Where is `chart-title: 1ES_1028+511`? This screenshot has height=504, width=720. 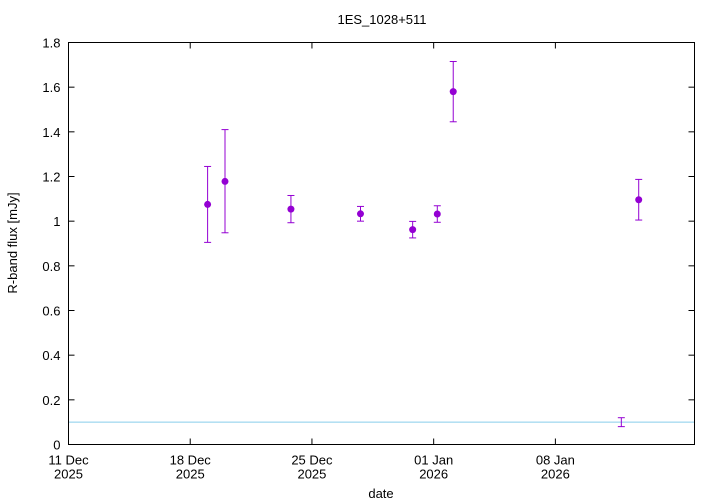
chart-title: 1ES_1028+511 is located at coordinates (381, 19).